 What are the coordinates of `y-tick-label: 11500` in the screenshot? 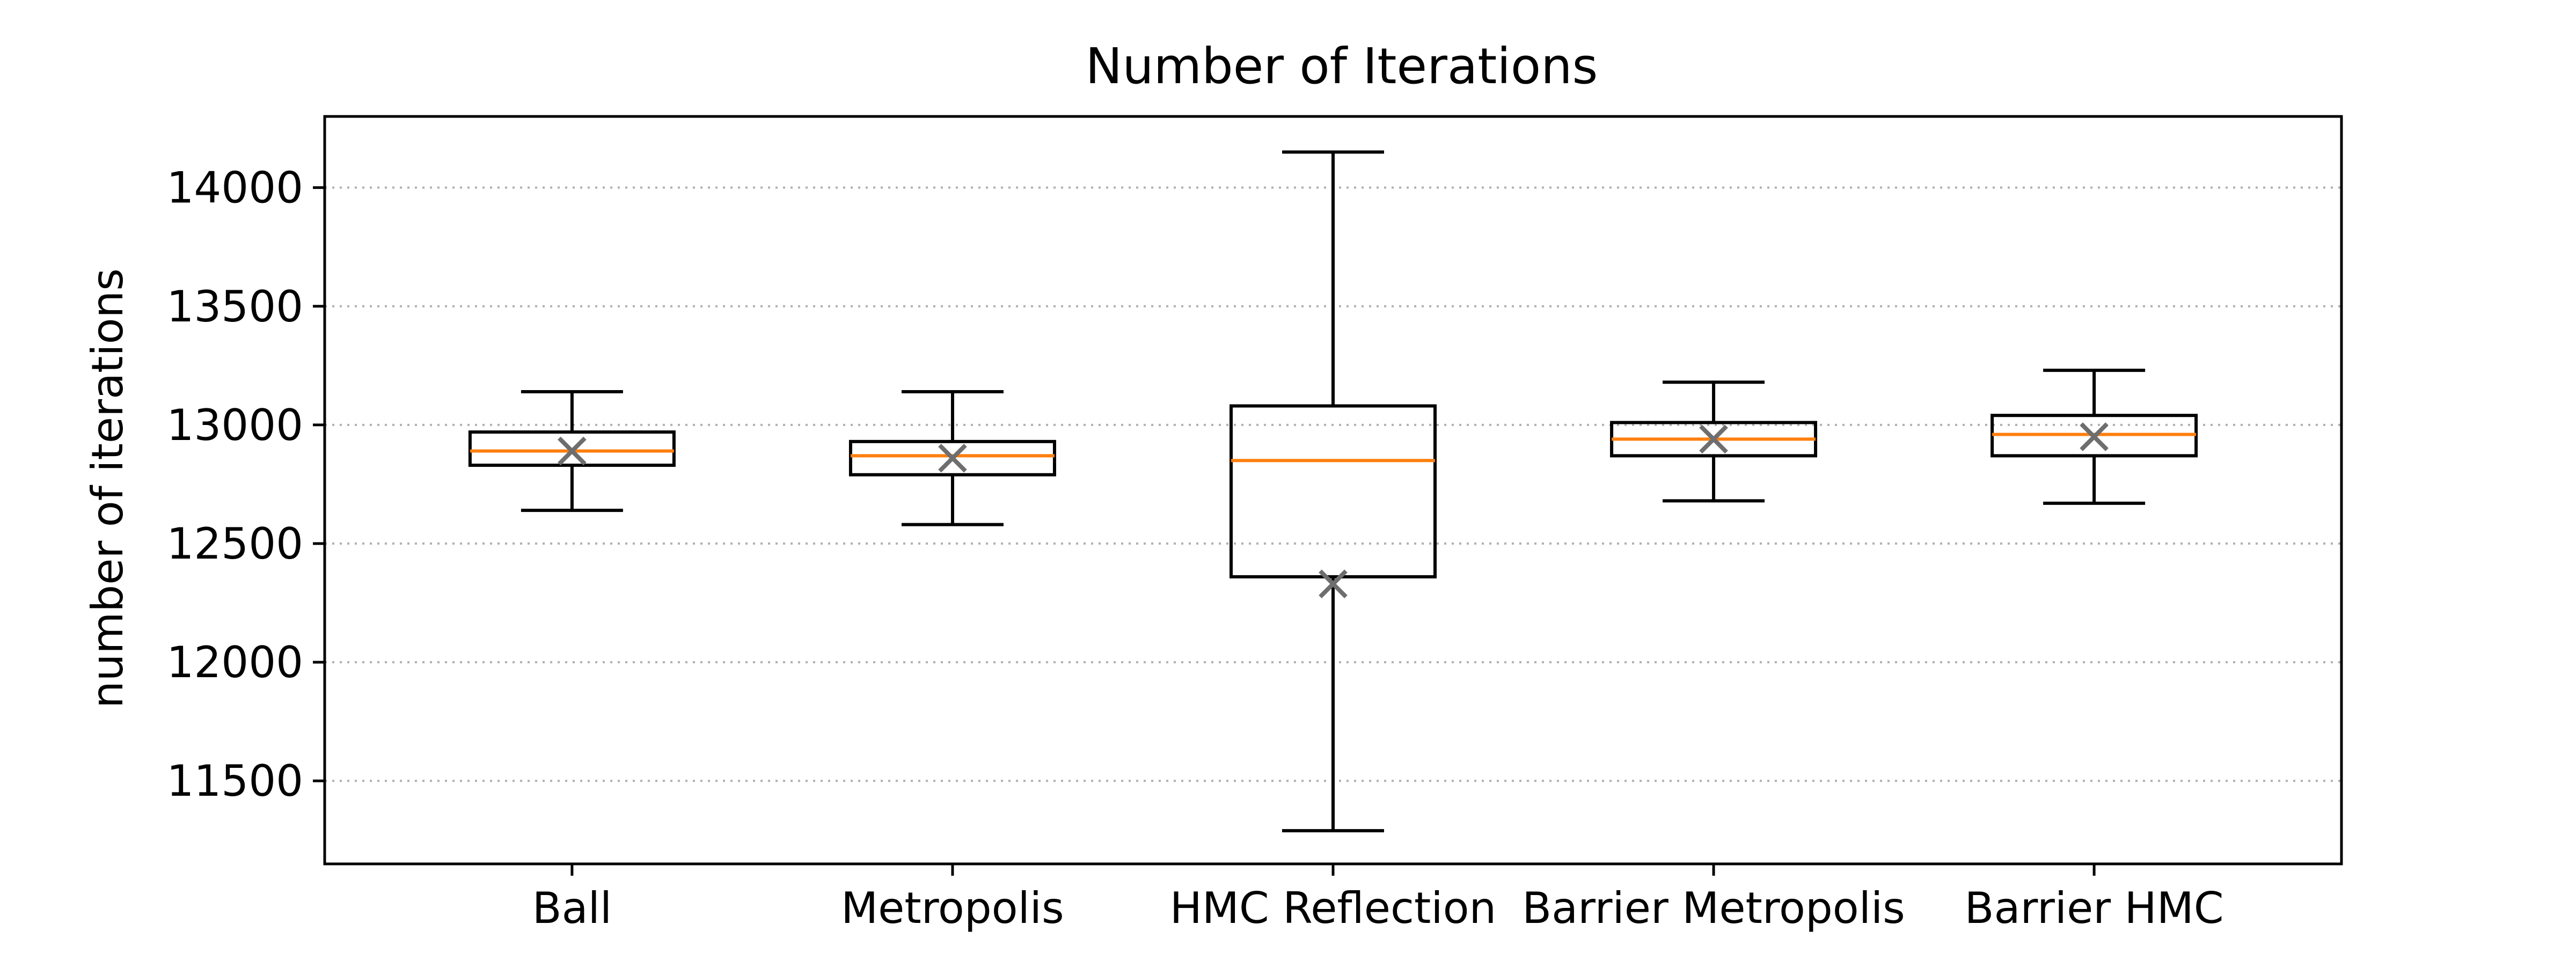 It's located at (235, 781).